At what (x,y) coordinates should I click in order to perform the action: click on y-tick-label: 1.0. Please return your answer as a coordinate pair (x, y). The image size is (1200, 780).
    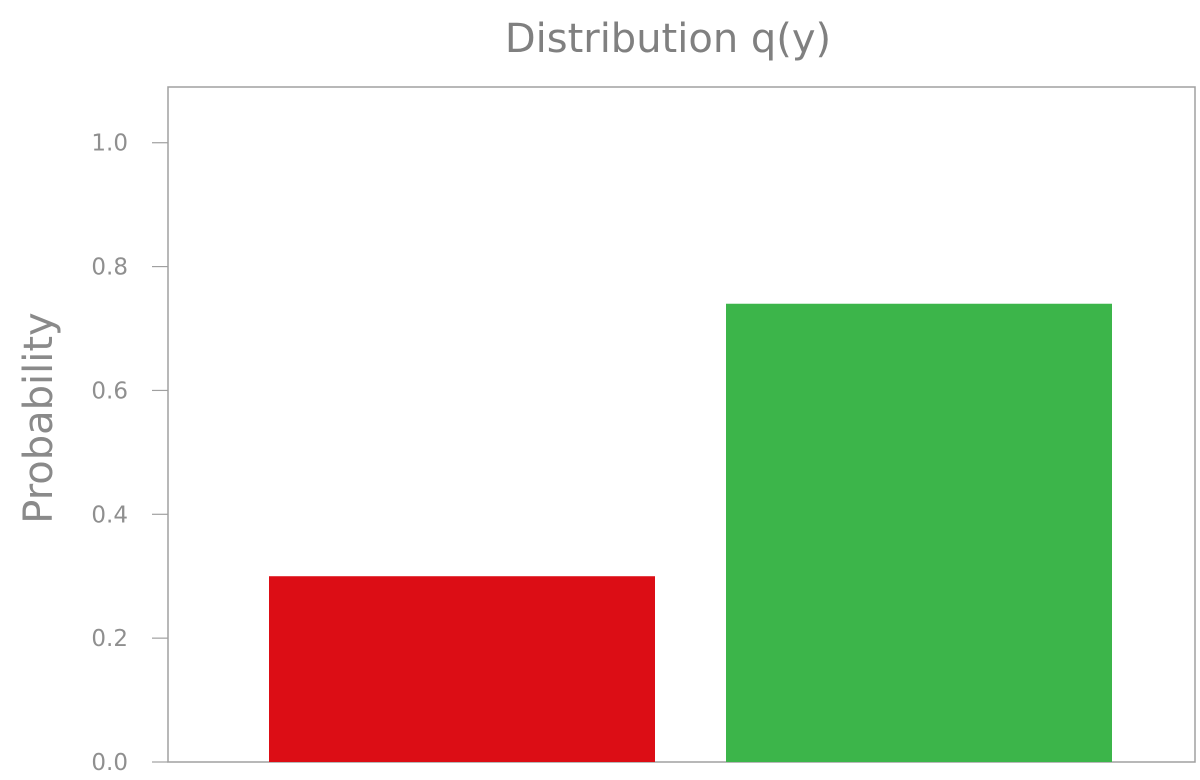
    Looking at the image, I should click on (109, 144).